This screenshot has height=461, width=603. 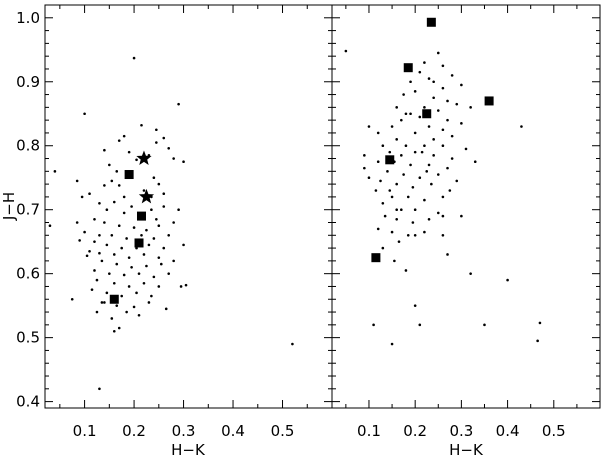 I want to click on y-tick-label-6: 1.0, so click(x=28, y=18).